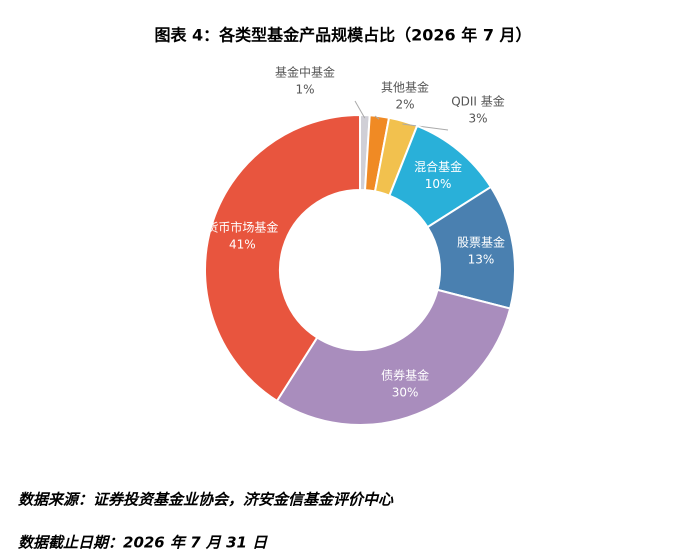 The image size is (686, 560). I want to click on slice-value-label: 10%, so click(438, 184).